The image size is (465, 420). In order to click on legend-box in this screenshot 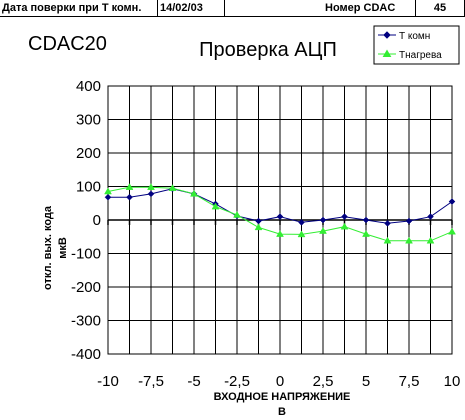, I will do `click(416, 45)`.